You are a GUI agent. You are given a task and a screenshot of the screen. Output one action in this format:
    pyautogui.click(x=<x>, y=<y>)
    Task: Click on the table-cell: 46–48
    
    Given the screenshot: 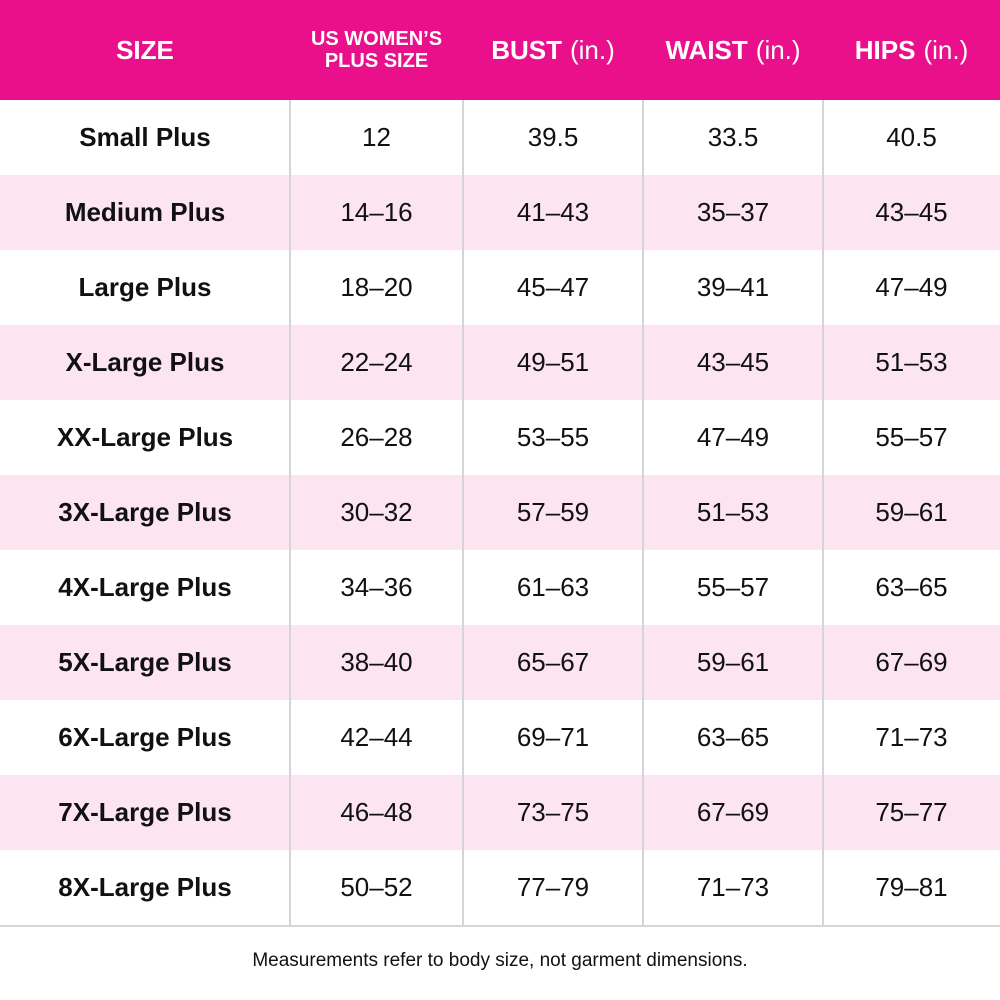 What is the action you would take?
    pyautogui.click(x=376, y=812)
    